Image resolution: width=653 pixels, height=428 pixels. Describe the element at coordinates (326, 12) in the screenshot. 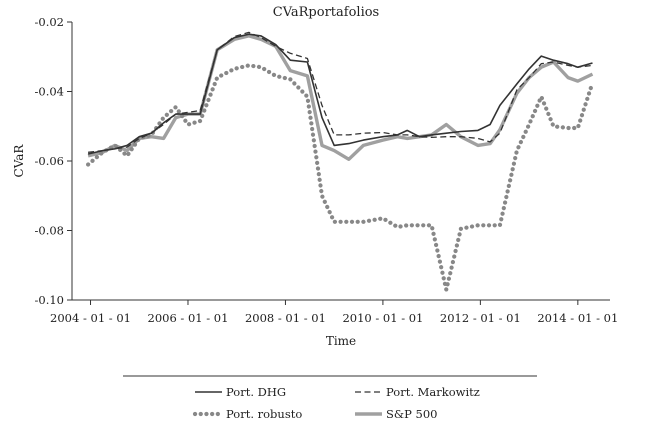

I see `chart-title: CVaRportafolios` at that location.